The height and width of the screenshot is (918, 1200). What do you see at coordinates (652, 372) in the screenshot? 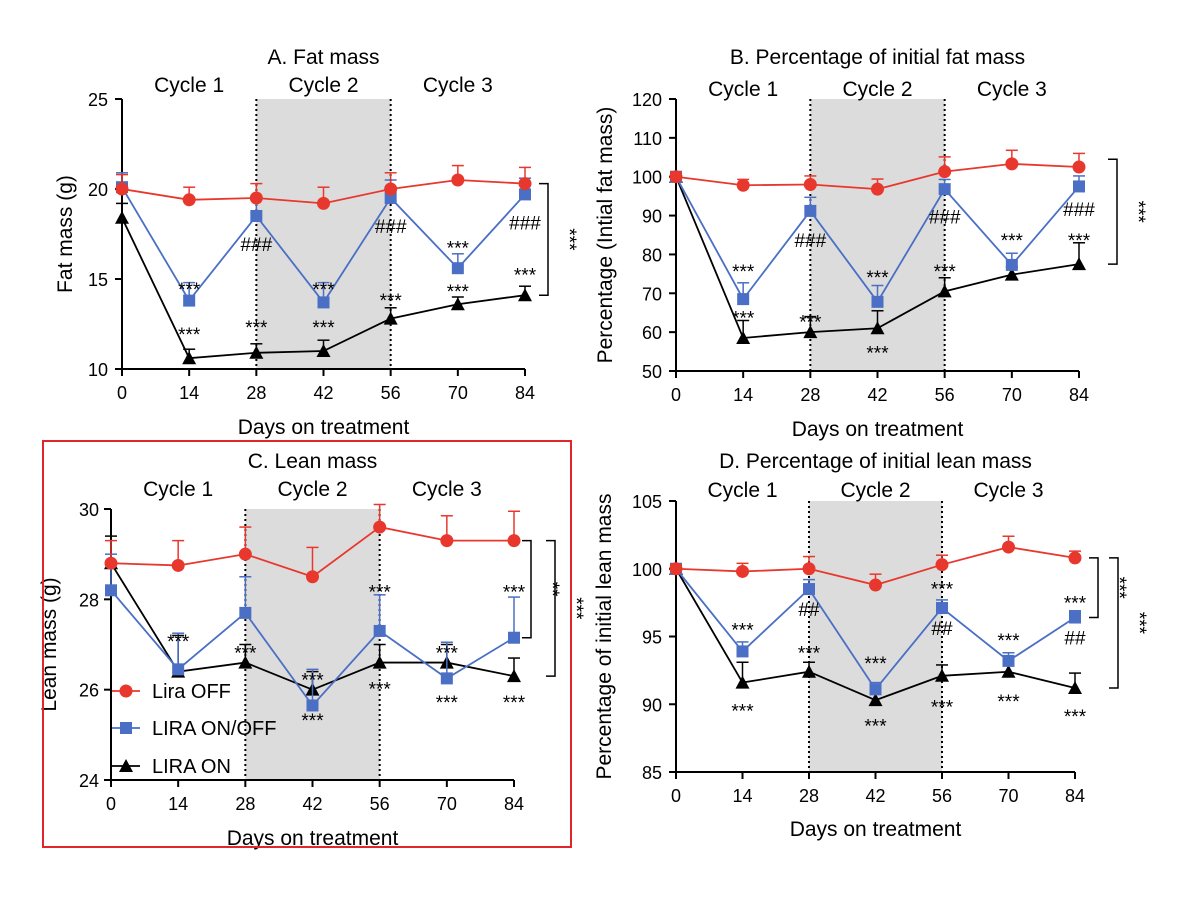
I see `y-tick-label: 50` at bounding box center [652, 372].